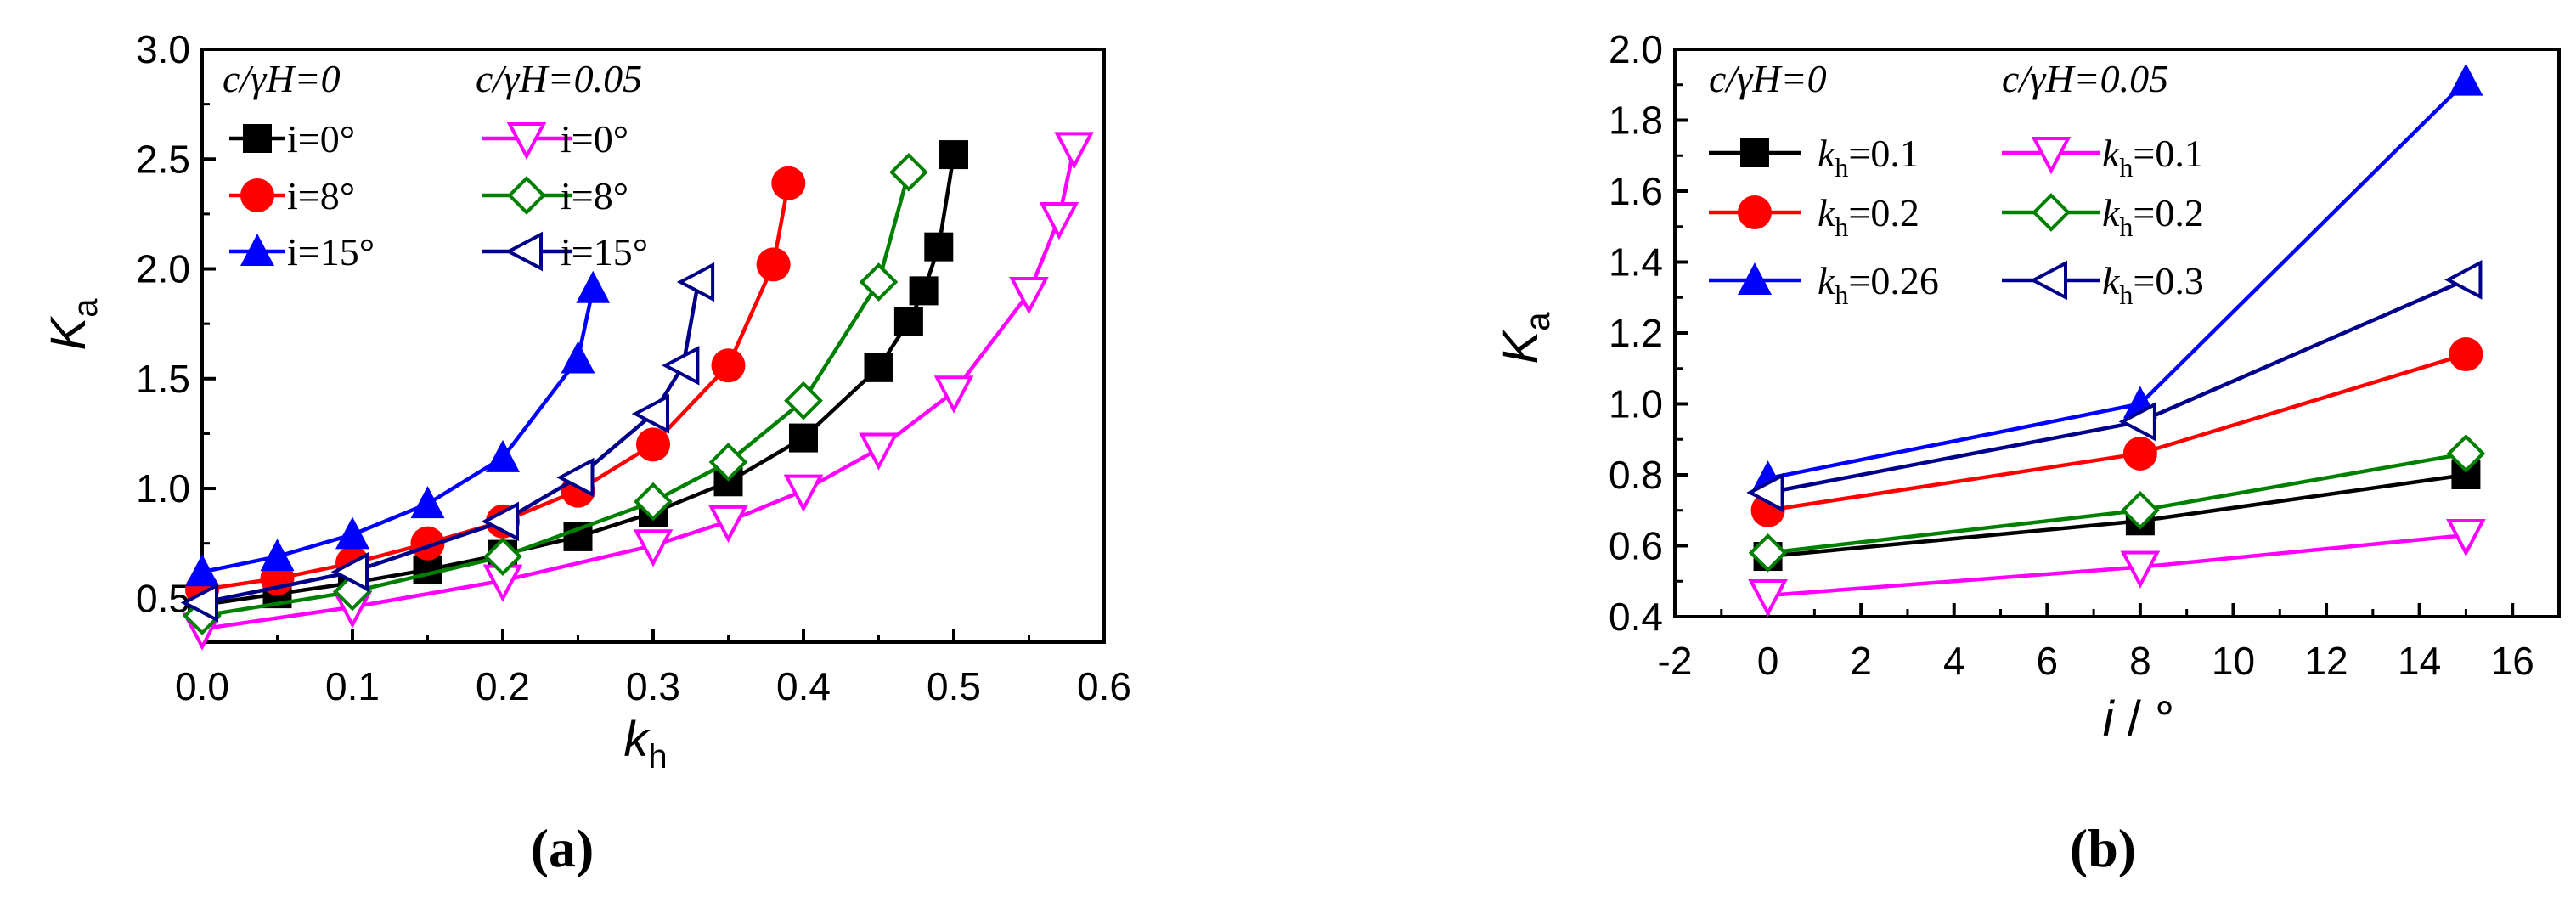 The image size is (2576, 897). Describe the element at coordinates (2048, 661) in the screenshot. I see `x-tick-label: 6` at that location.